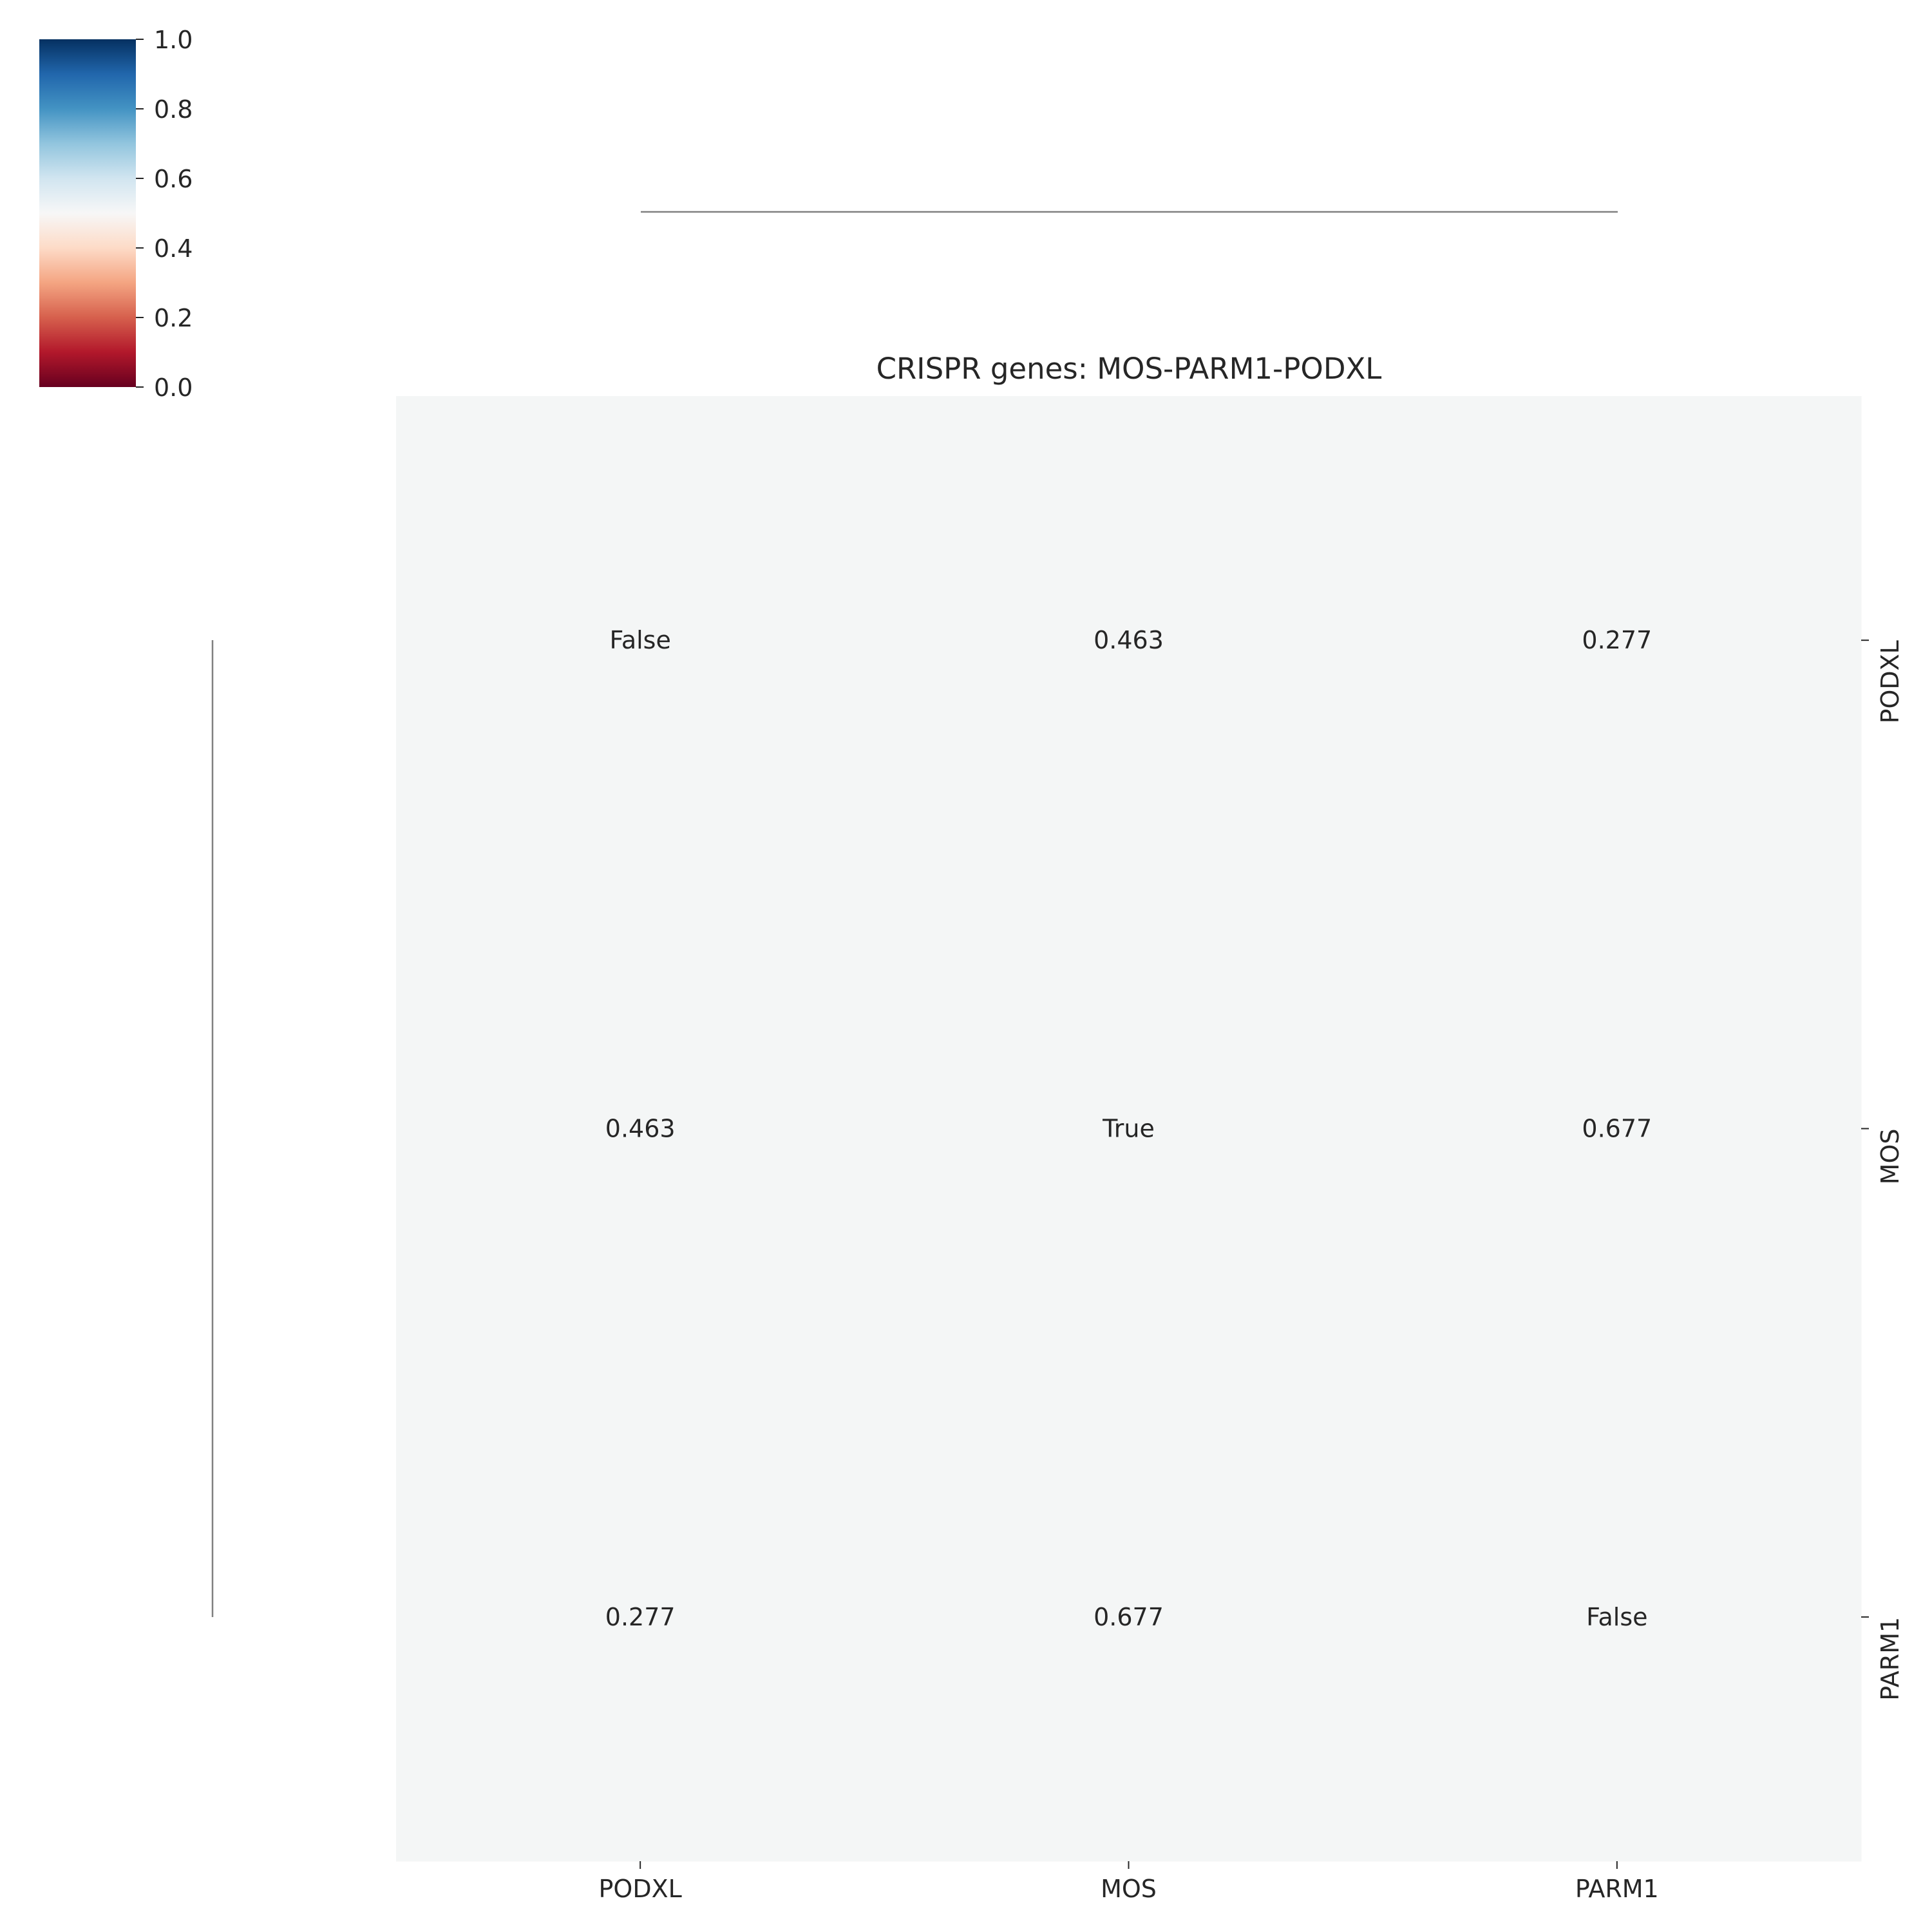 Image resolution: width=1932 pixels, height=1932 pixels. I want to click on row-ticks: PODXL MOS PARM1, so click(1882, 1170).